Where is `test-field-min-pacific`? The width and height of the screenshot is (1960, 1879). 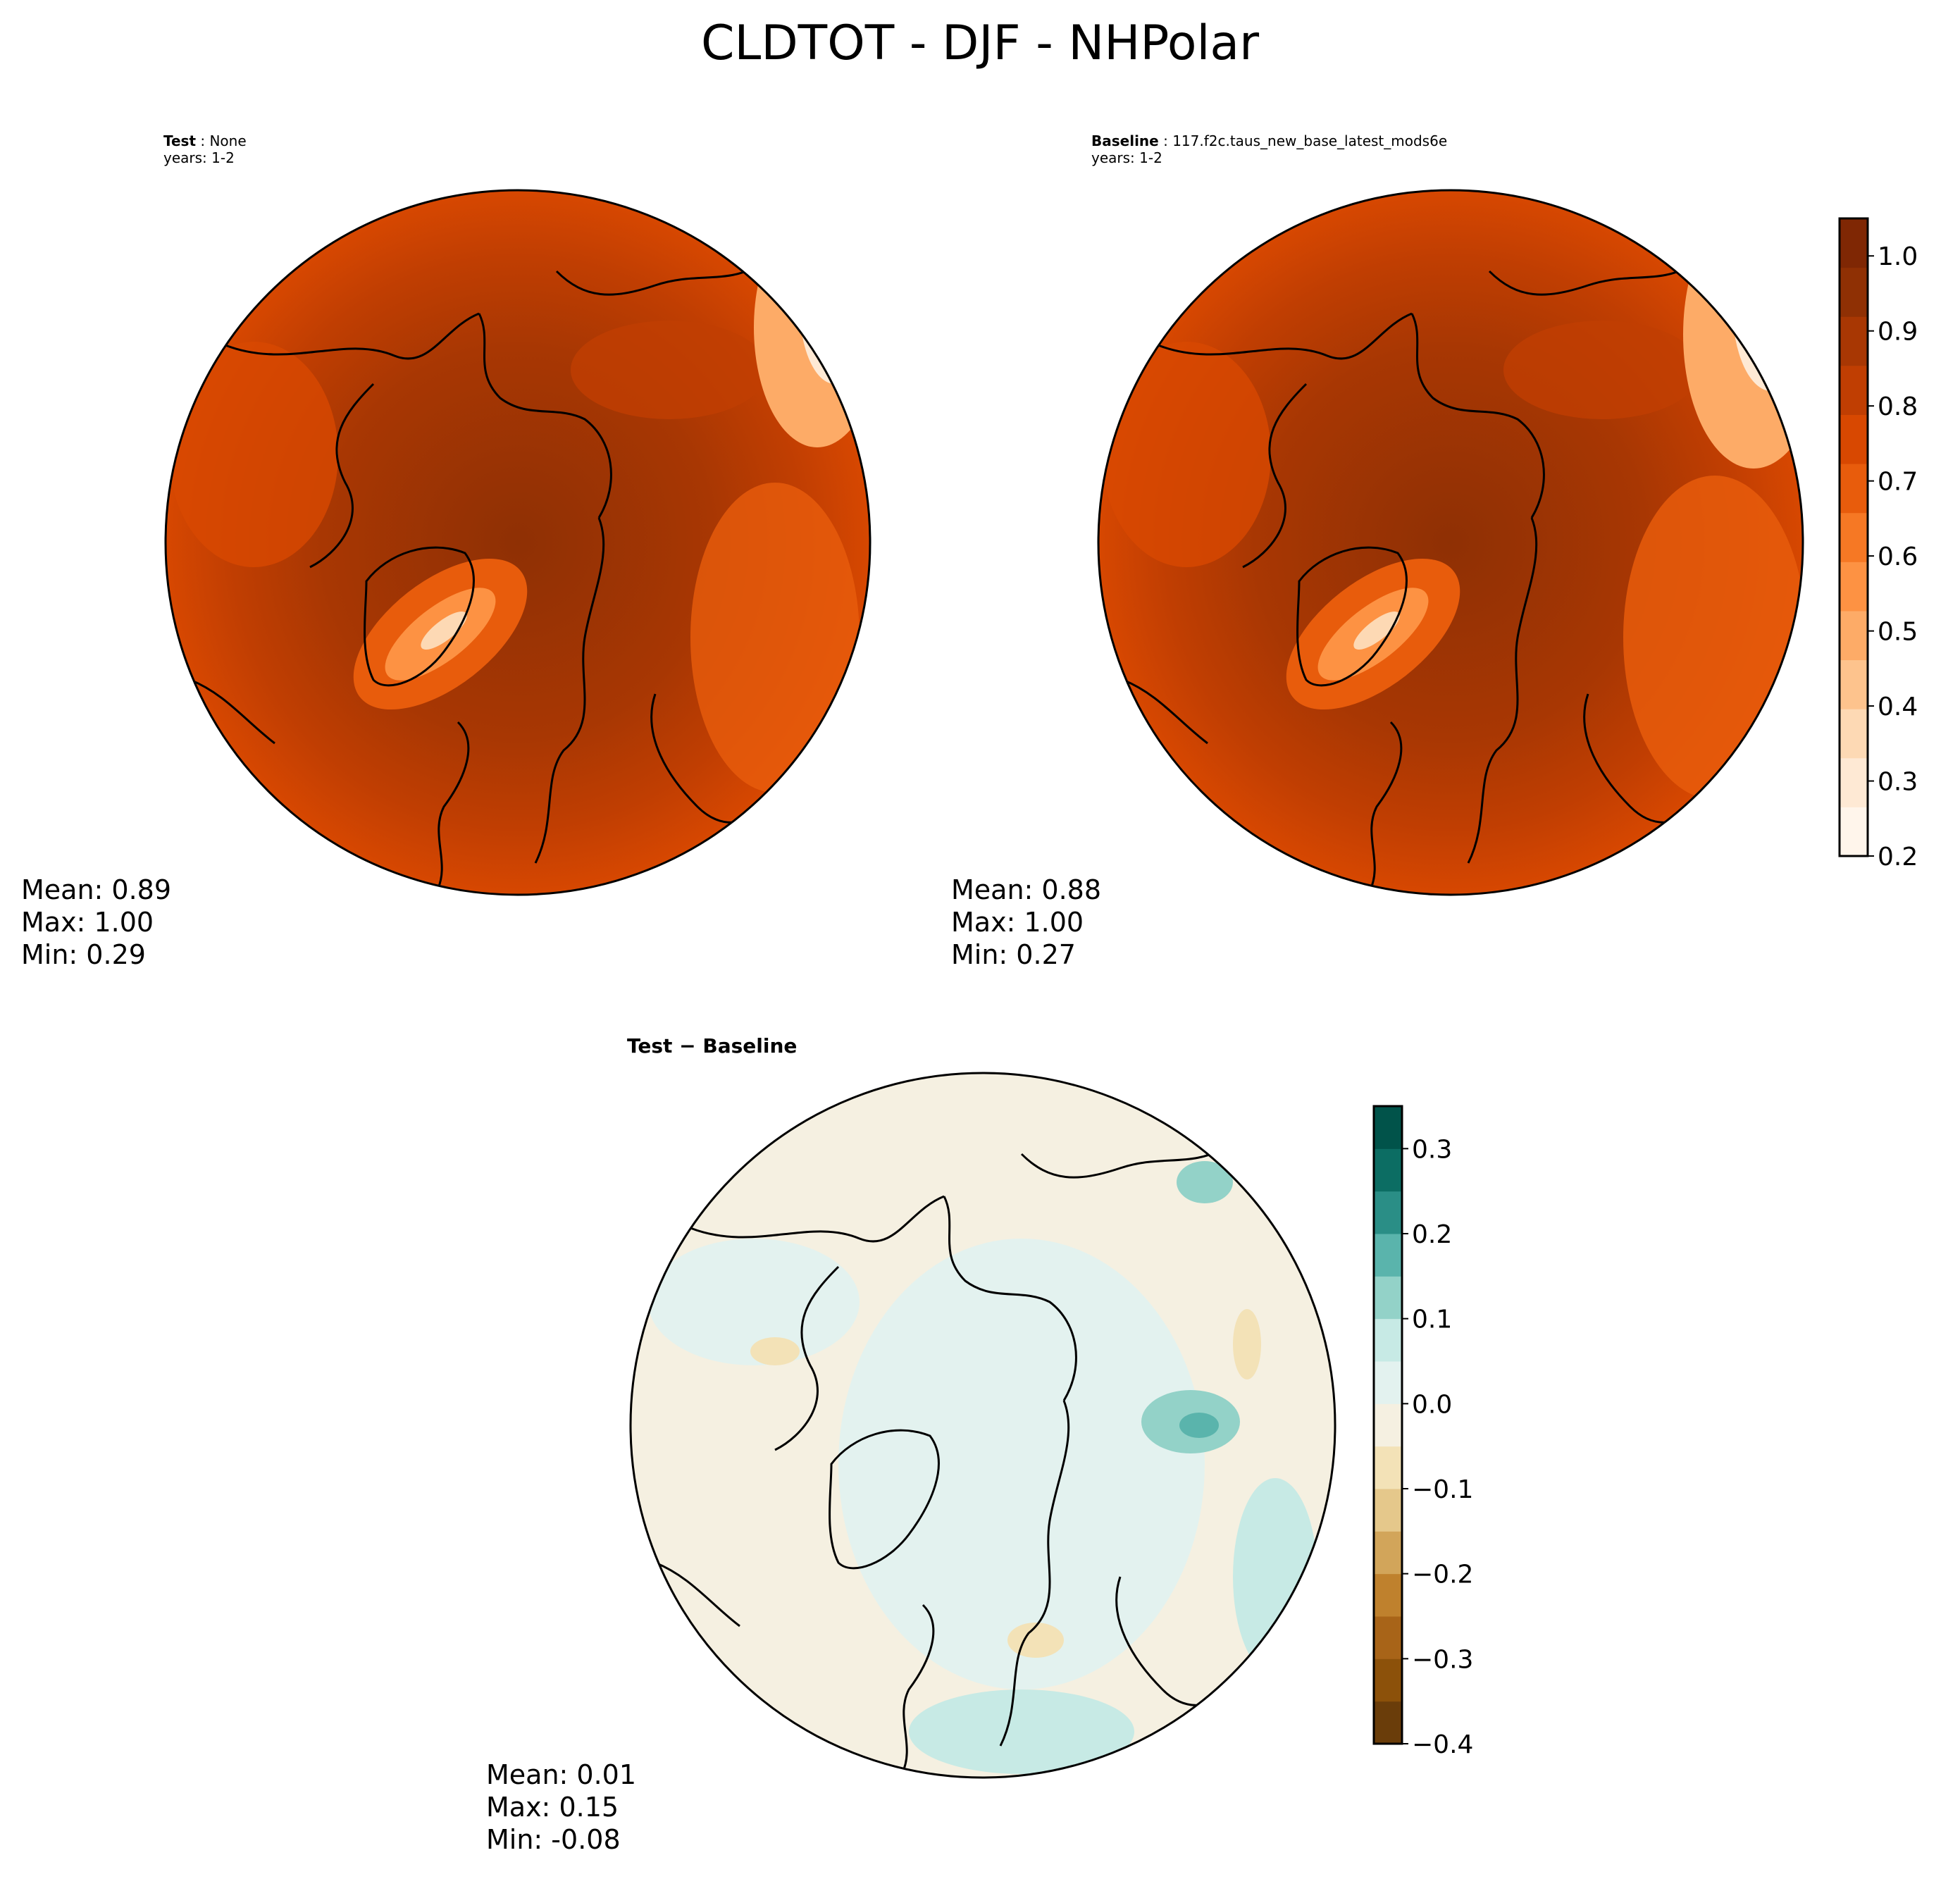
test-field-min-pacific is located at coordinates (835, 306).